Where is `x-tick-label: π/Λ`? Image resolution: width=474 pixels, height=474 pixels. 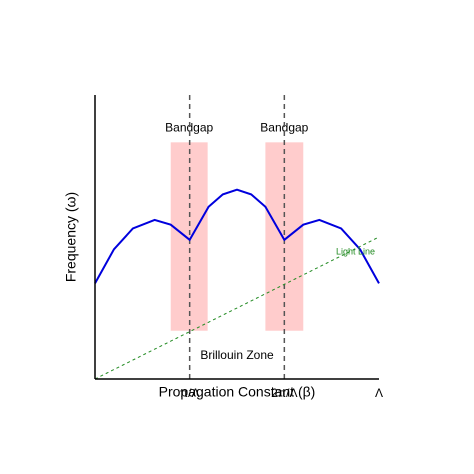 x-tick-label: π/Λ is located at coordinates (190, 393).